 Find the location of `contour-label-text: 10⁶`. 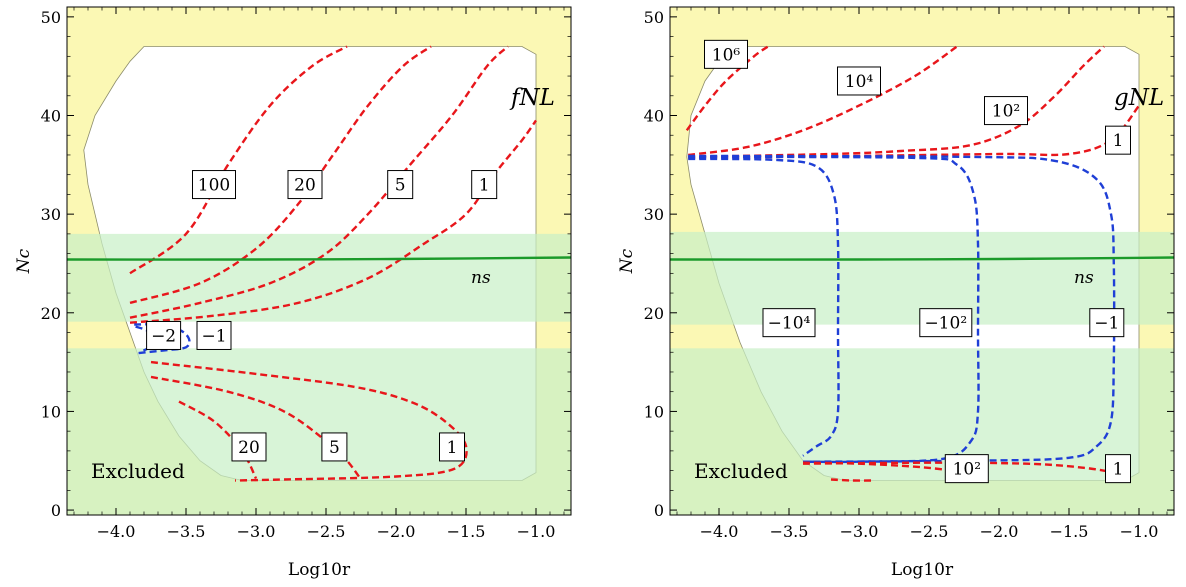

contour-label-text: 10⁶ is located at coordinates (726, 55).